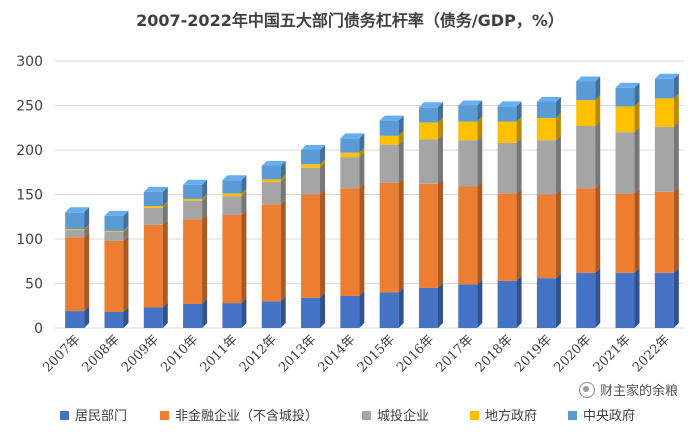 Image resolution: width=700 pixels, height=432 pixels. I want to click on x-tick-label: 2016年, so click(415, 353).